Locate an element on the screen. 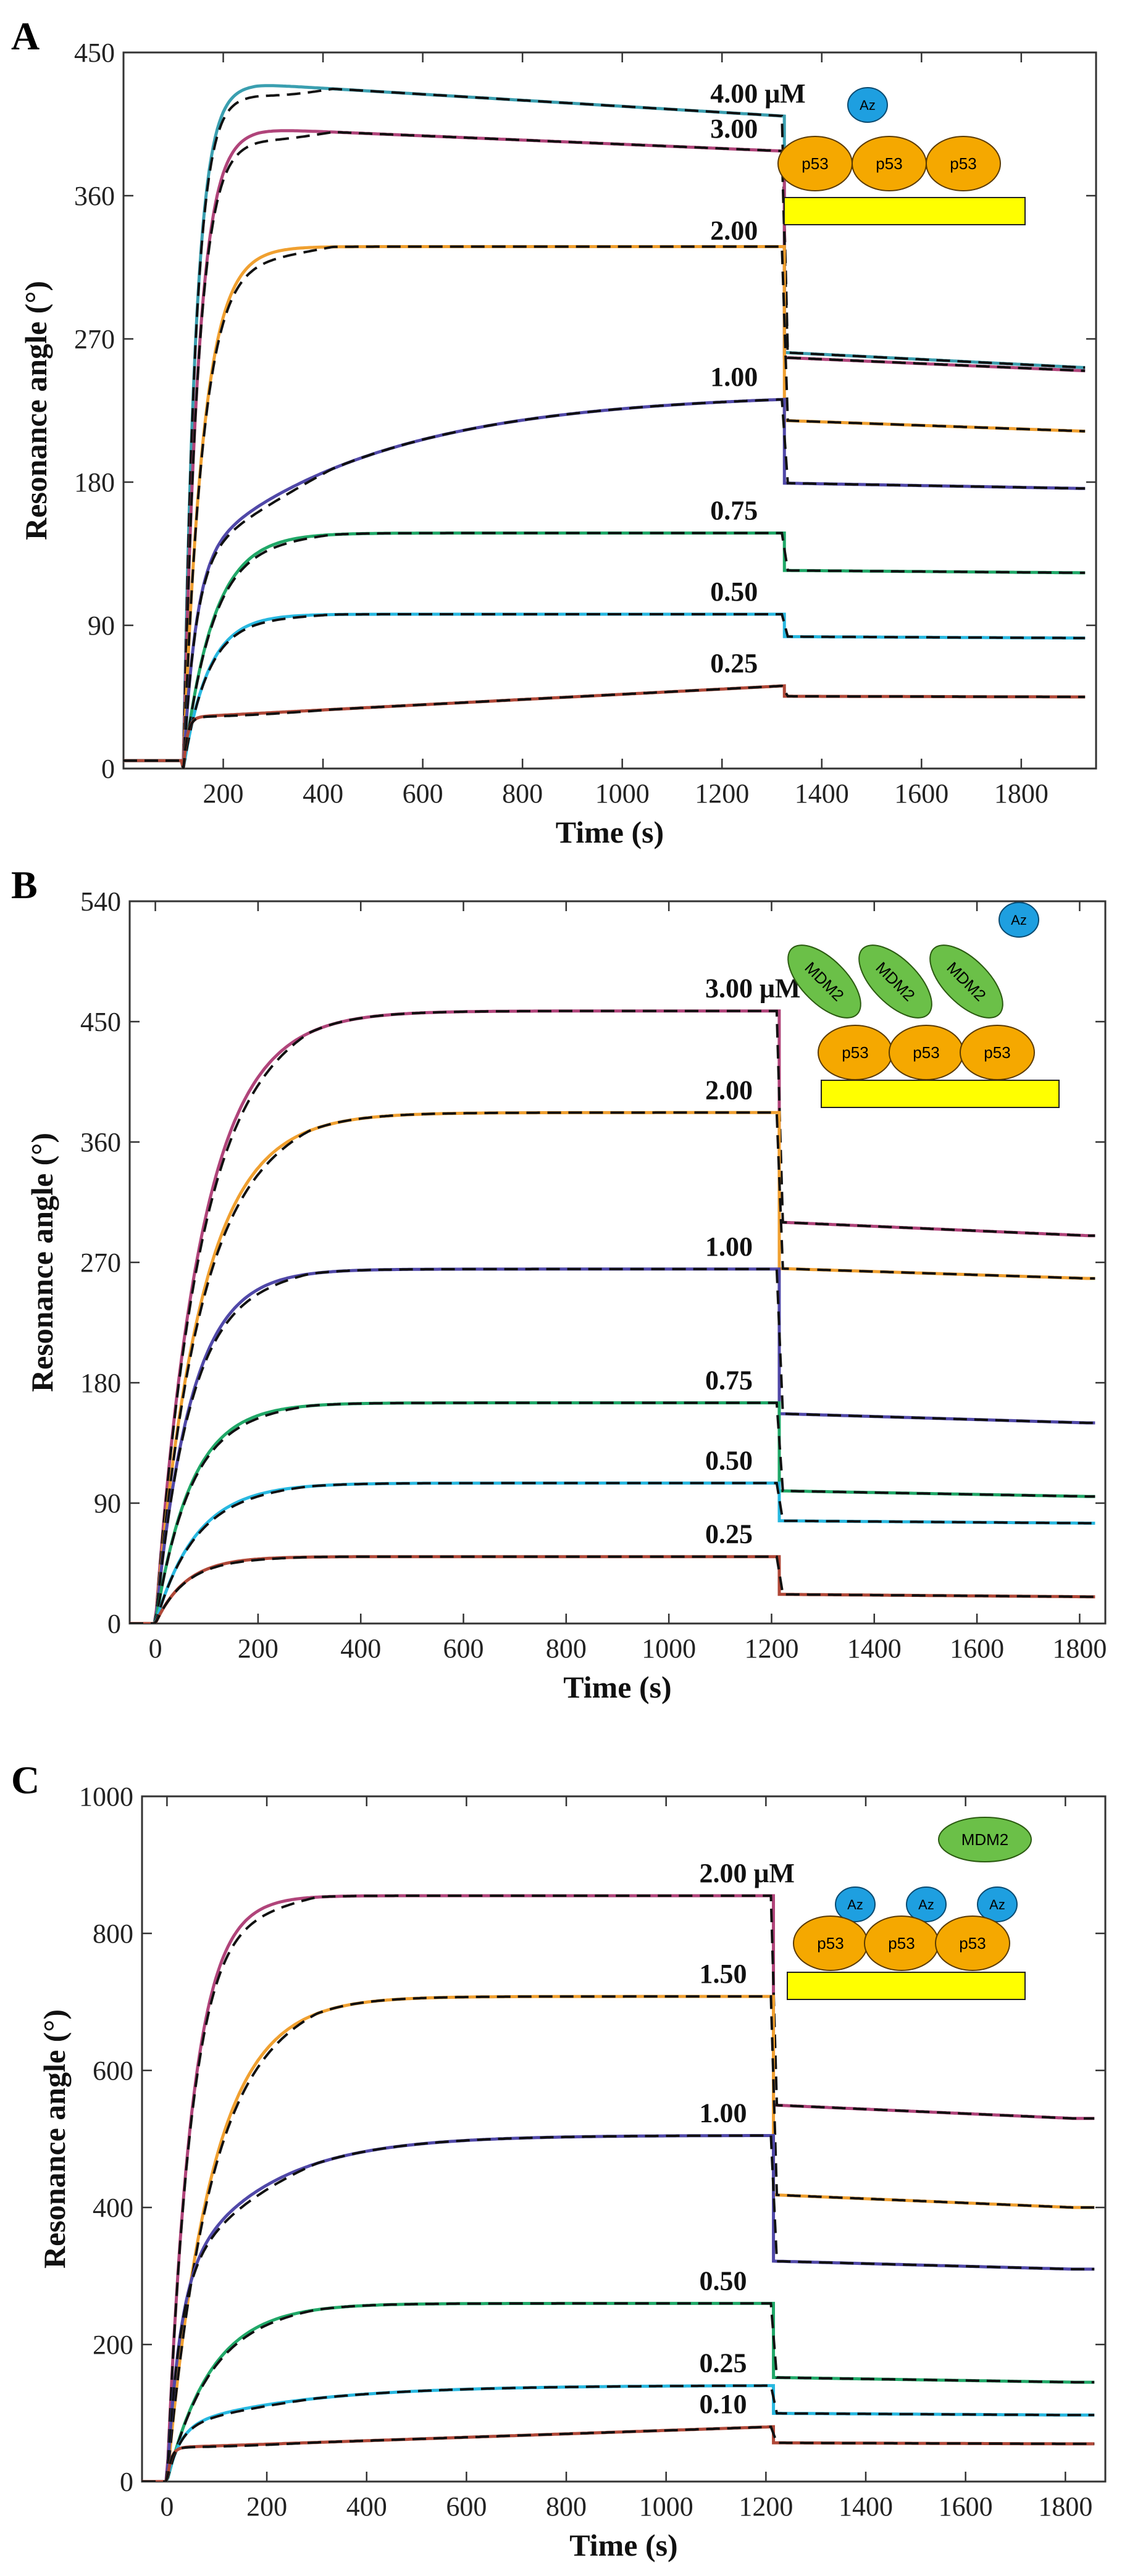 The image size is (1122, 2576). concentration-label: 0.10 is located at coordinates (723, 2404).